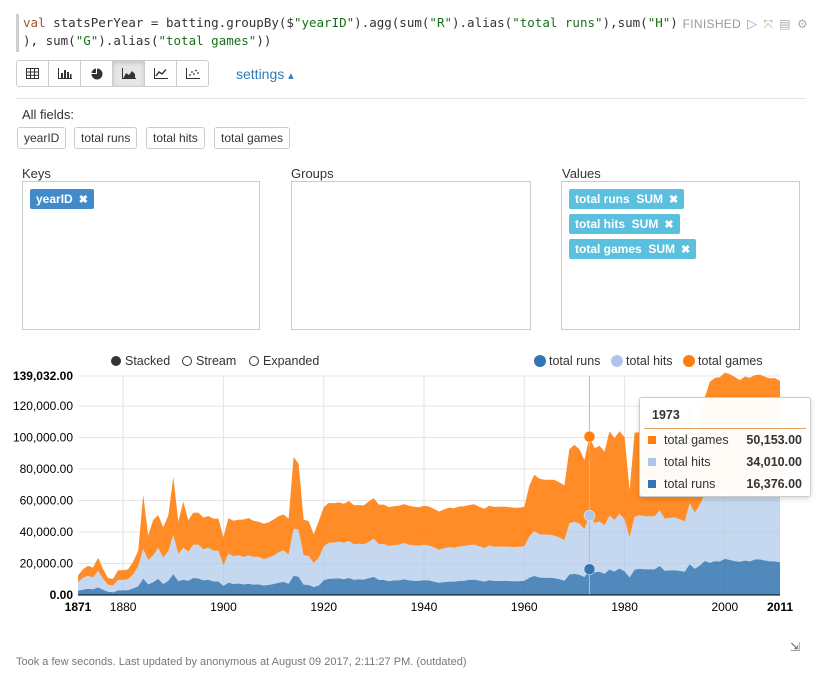 The width and height of the screenshot is (822, 676). Describe the element at coordinates (36, 173) in the screenshot. I see `keys-label: Keys` at that location.